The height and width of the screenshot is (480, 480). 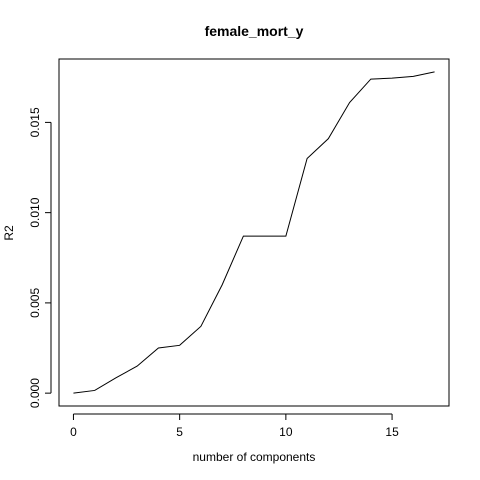 I want to click on y-tick-label: 0.015, so click(x=35, y=122).